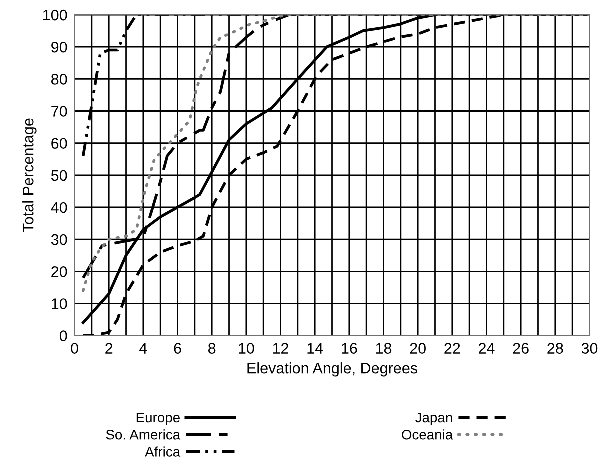  What do you see at coordinates (452, 348) in the screenshot?
I see `x-tick-label: 22` at bounding box center [452, 348].